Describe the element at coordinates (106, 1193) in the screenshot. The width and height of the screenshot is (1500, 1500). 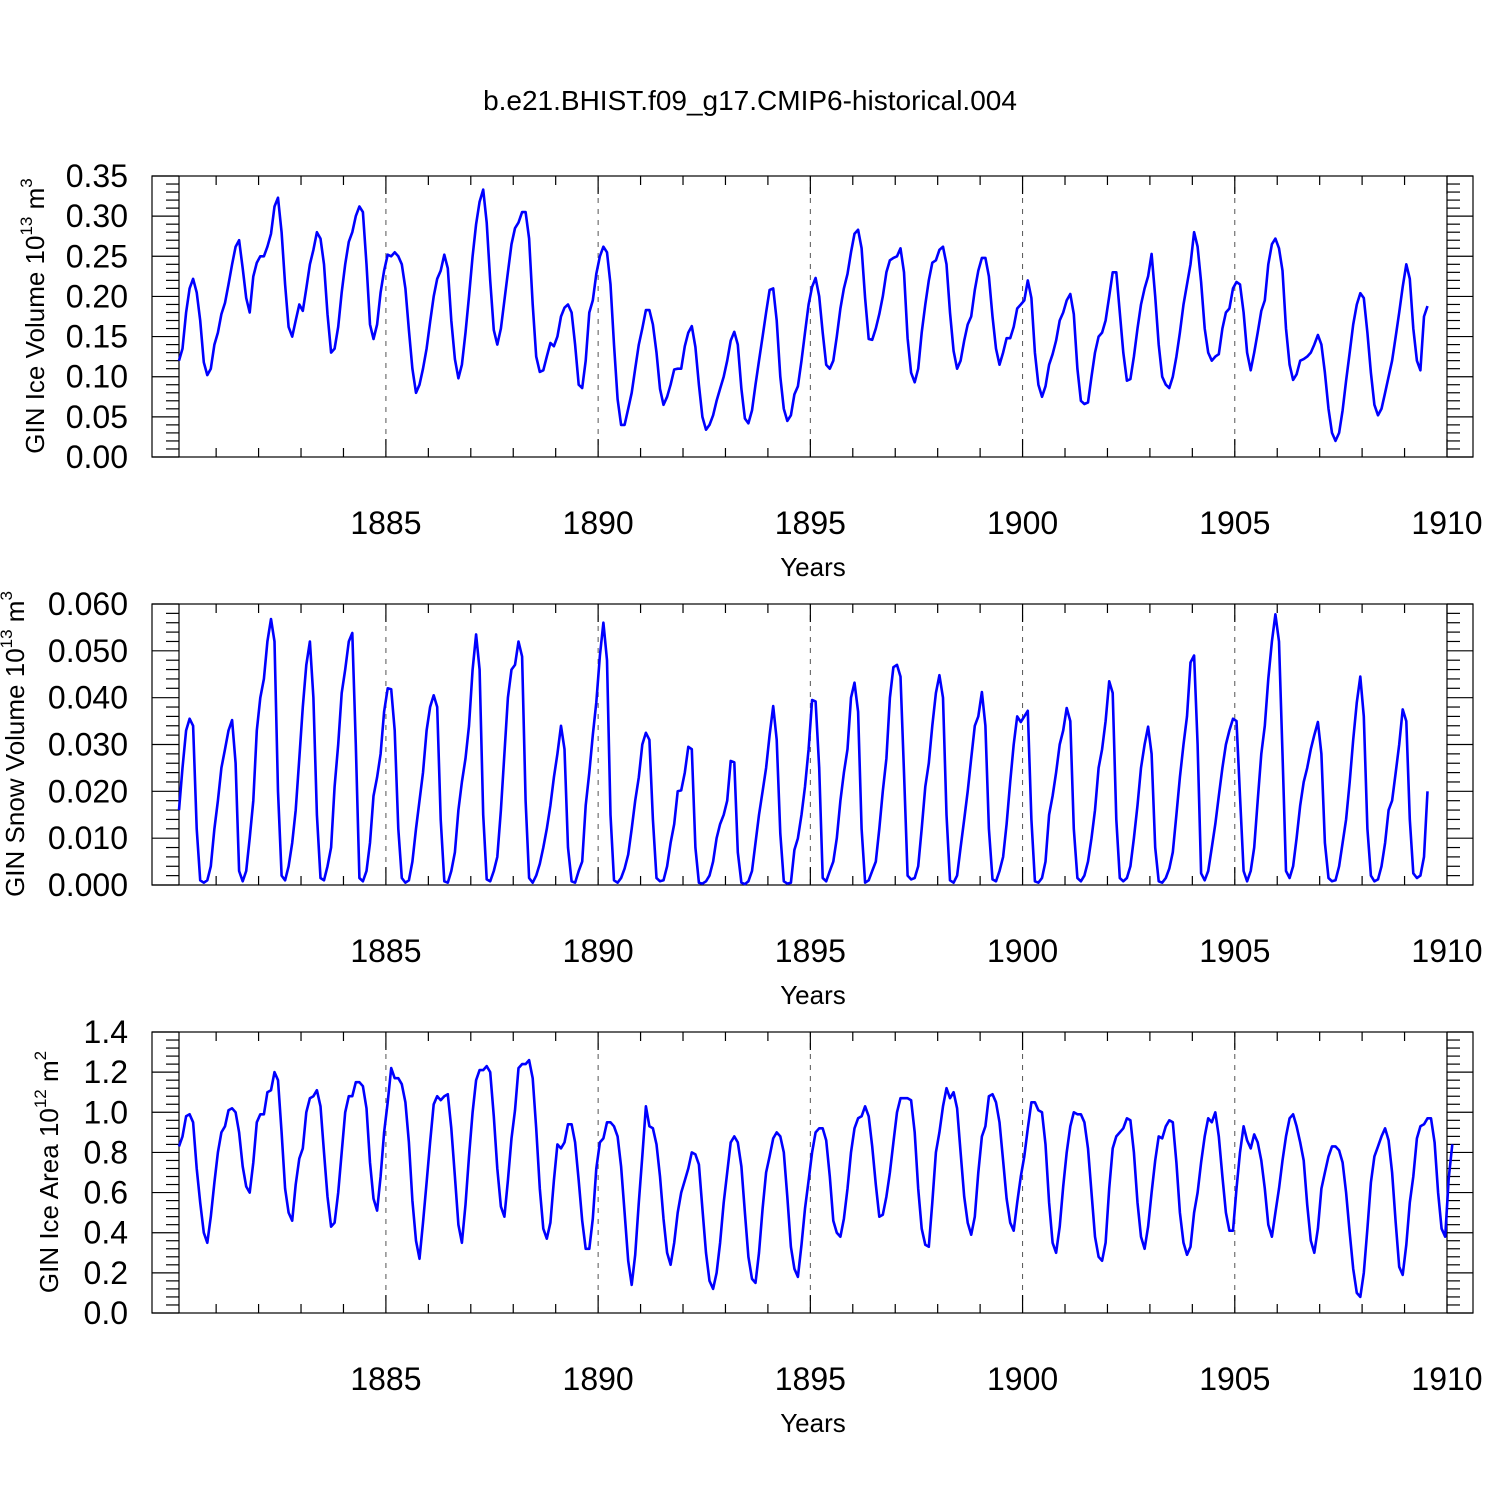
I see `y-tick-label: 0.6` at that location.